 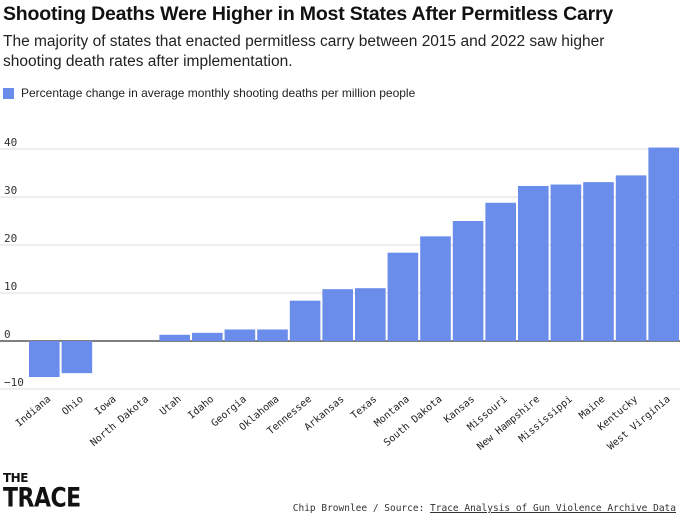 What do you see at coordinates (201, 408) in the screenshot?
I see `x-tick-label: Idaho` at bounding box center [201, 408].